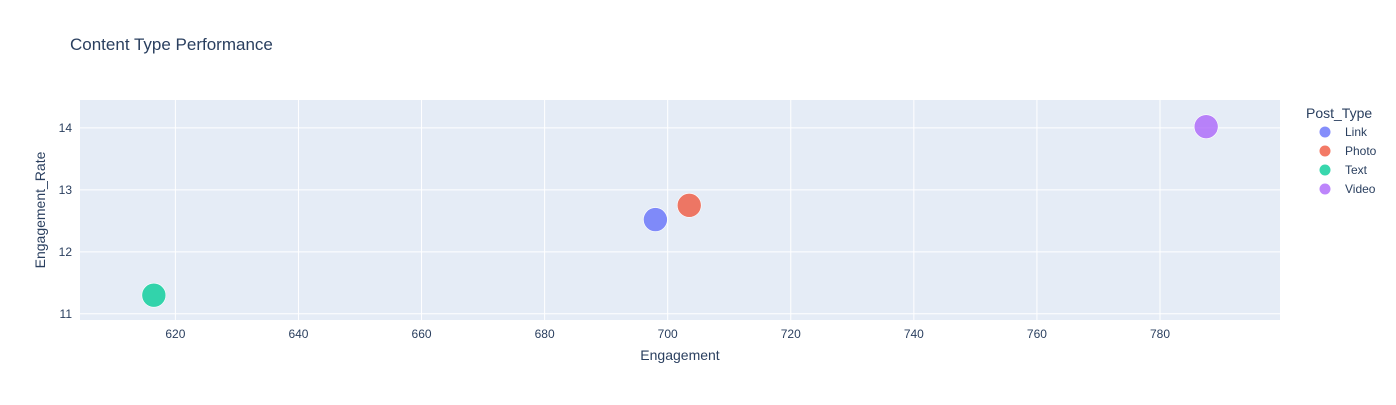  Describe the element at coordinates (1356, 170) in the screenshot. I see `legend-label: Text` at that location.